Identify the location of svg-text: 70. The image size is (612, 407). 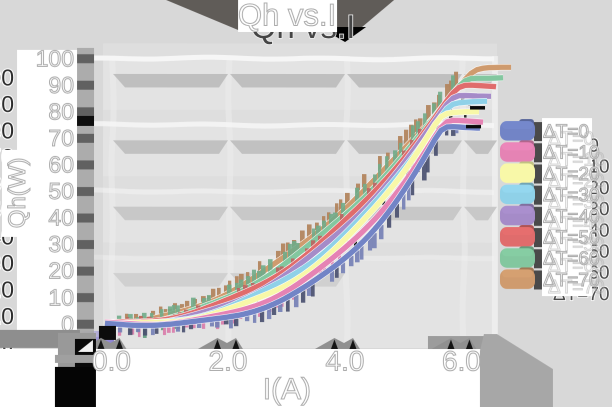
(61, 138).